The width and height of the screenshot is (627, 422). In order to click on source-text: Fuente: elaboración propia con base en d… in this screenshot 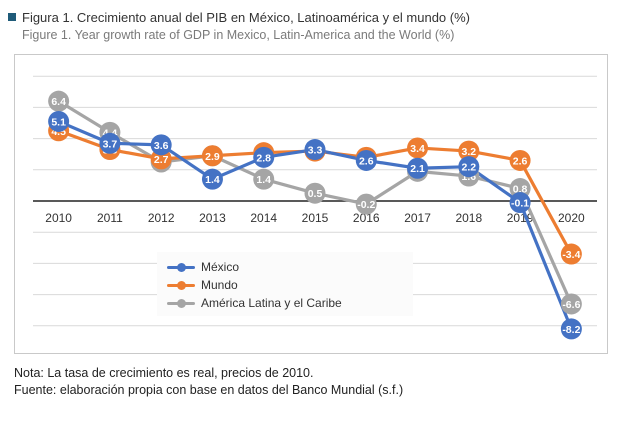, I will do `click(209, 390)`.